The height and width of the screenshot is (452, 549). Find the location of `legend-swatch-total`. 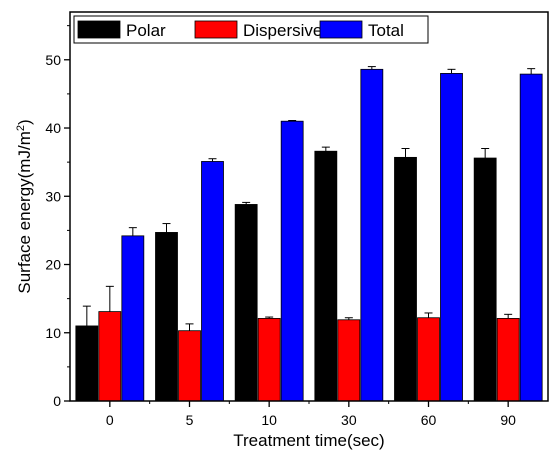

legend-swatch-total is located at coordinates (341, 29).